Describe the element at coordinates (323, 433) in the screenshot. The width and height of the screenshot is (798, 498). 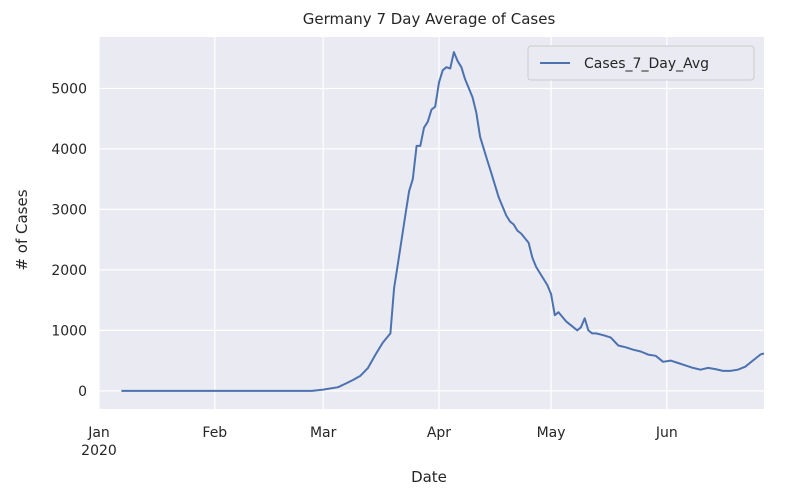
I see `x-tick-label: Mar` at that location.